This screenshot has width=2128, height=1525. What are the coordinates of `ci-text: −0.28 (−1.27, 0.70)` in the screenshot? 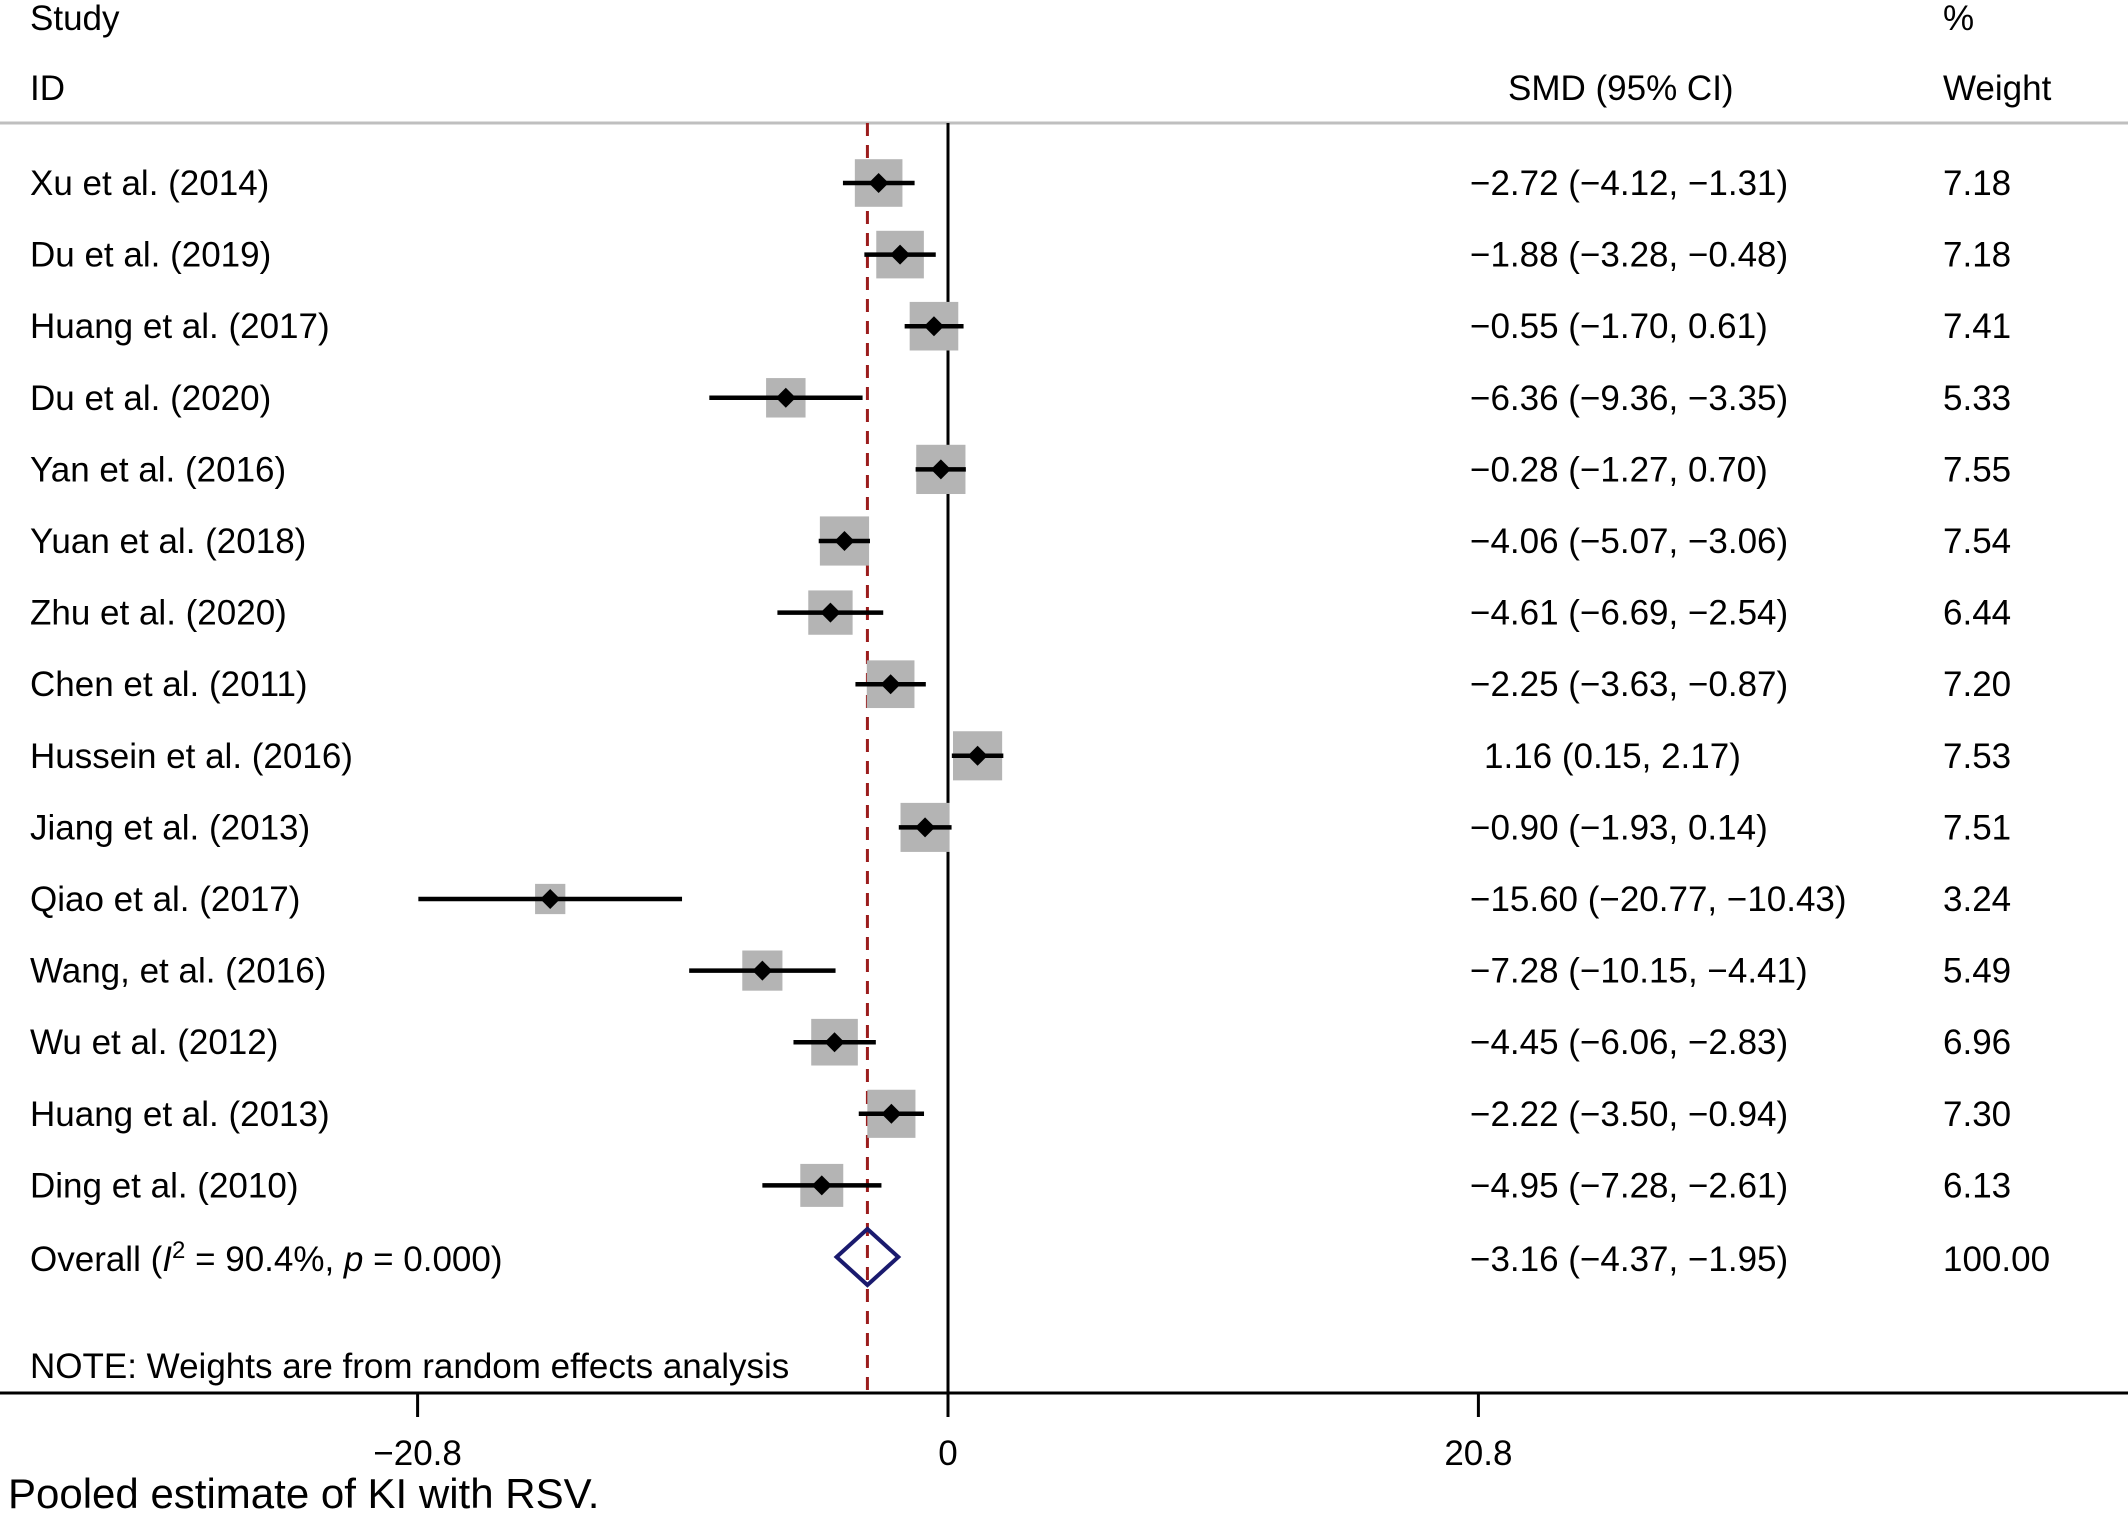 It's located at (1619, 469).